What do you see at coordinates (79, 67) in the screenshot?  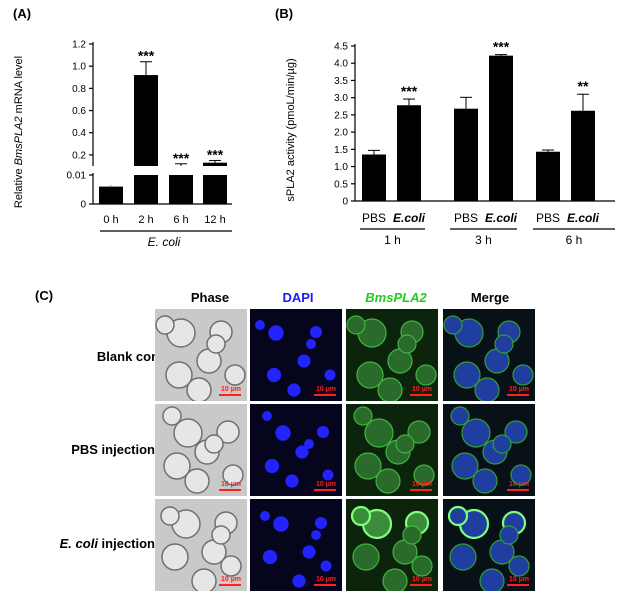 I see `y-tick-label: 1.0` at bounding box center [79, 67].